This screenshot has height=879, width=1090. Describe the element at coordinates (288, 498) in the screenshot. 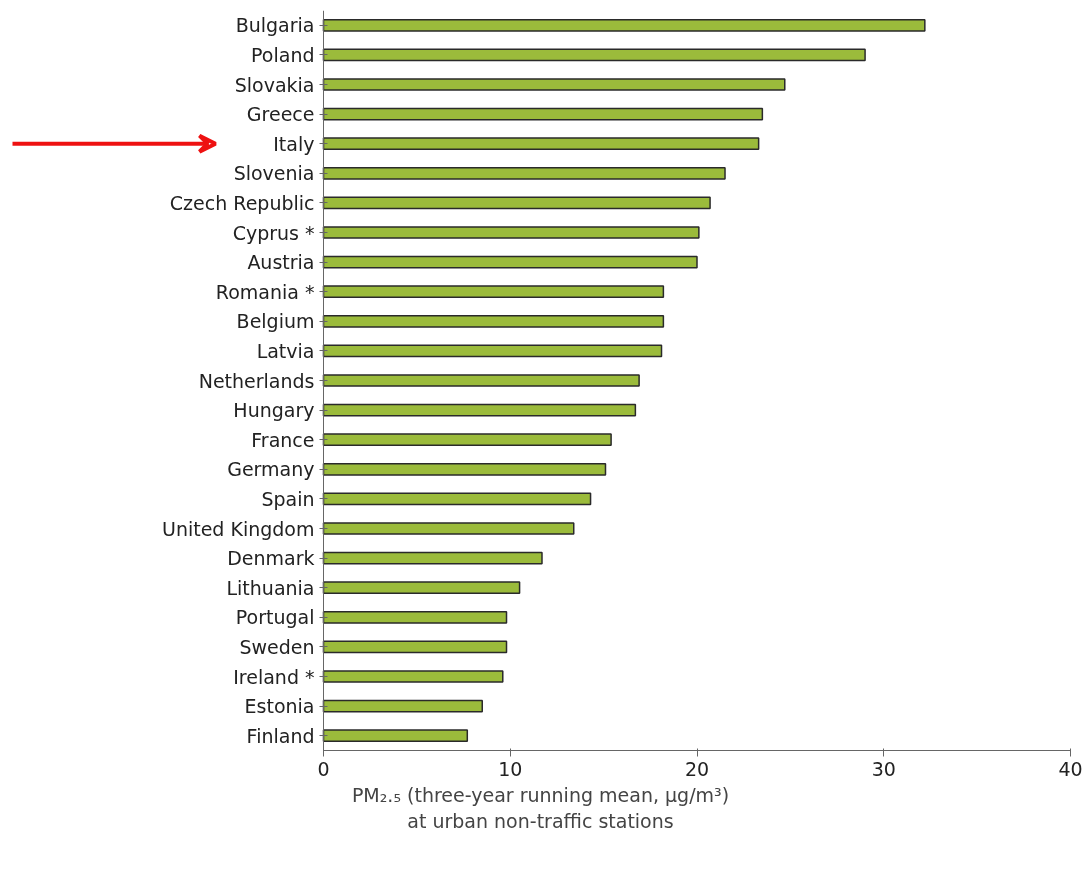

I see `y-tick-label: Spain` at that location.